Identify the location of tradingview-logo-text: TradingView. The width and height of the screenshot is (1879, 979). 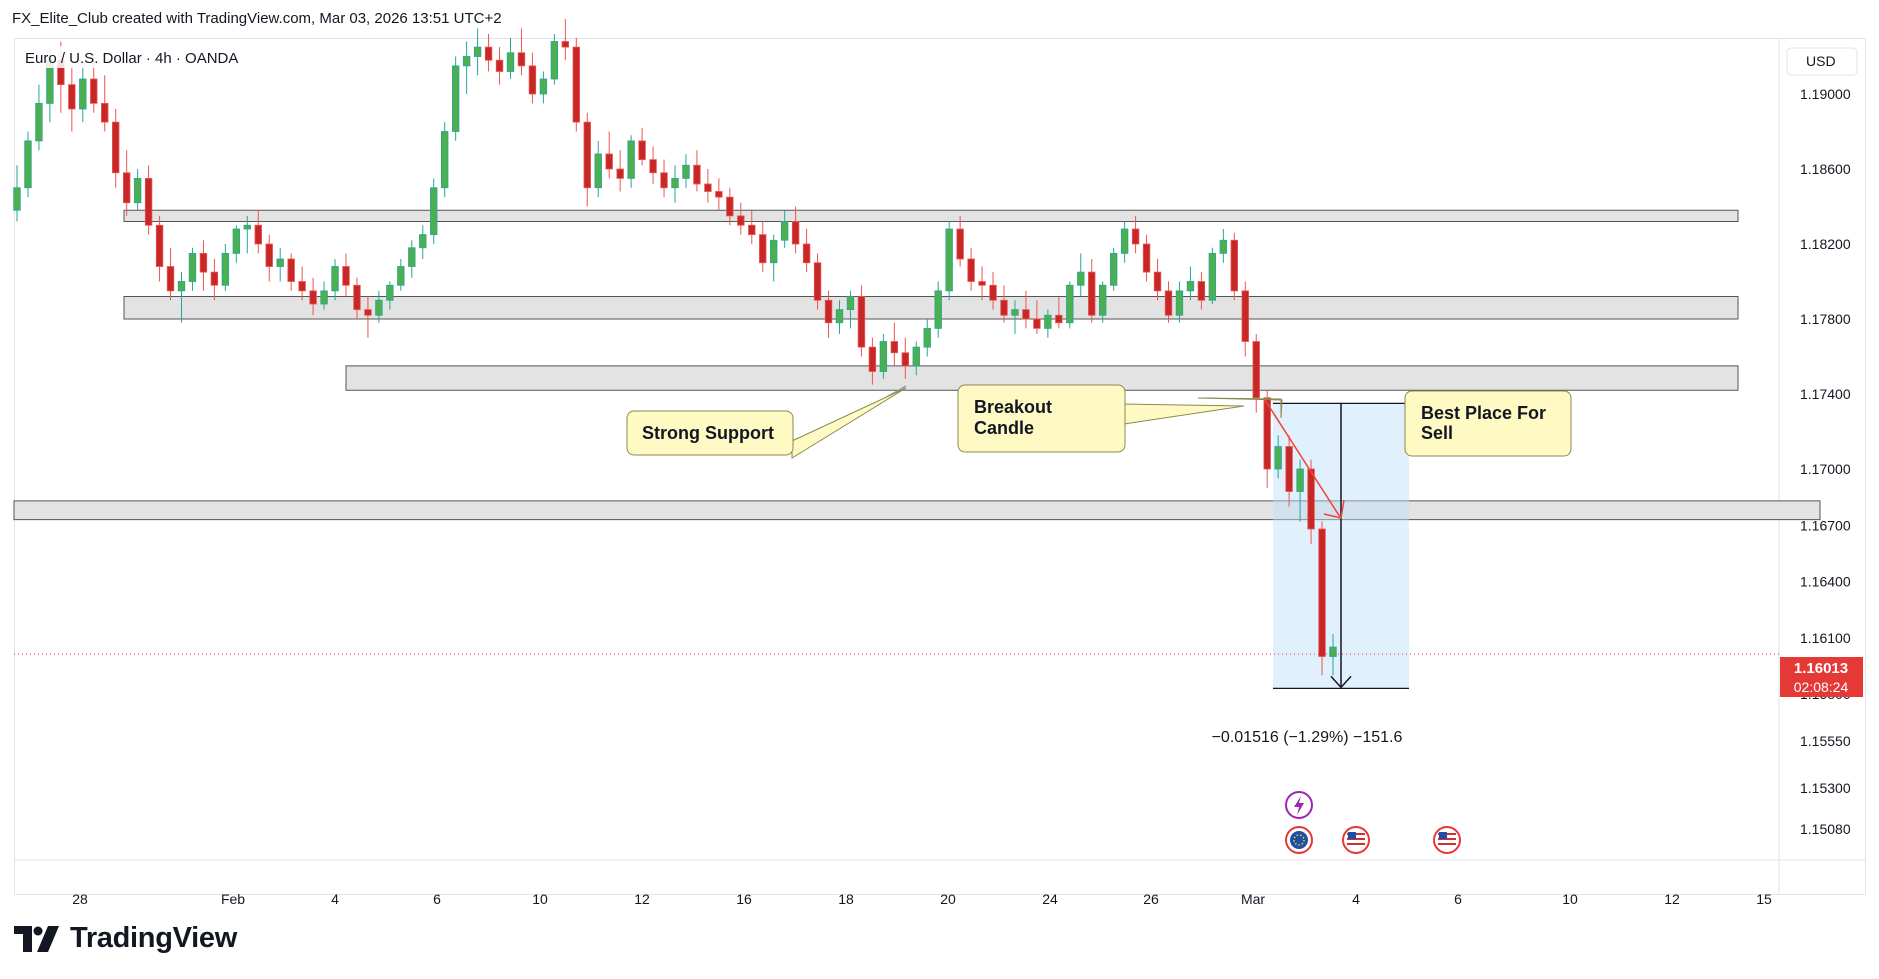
(153, 938).